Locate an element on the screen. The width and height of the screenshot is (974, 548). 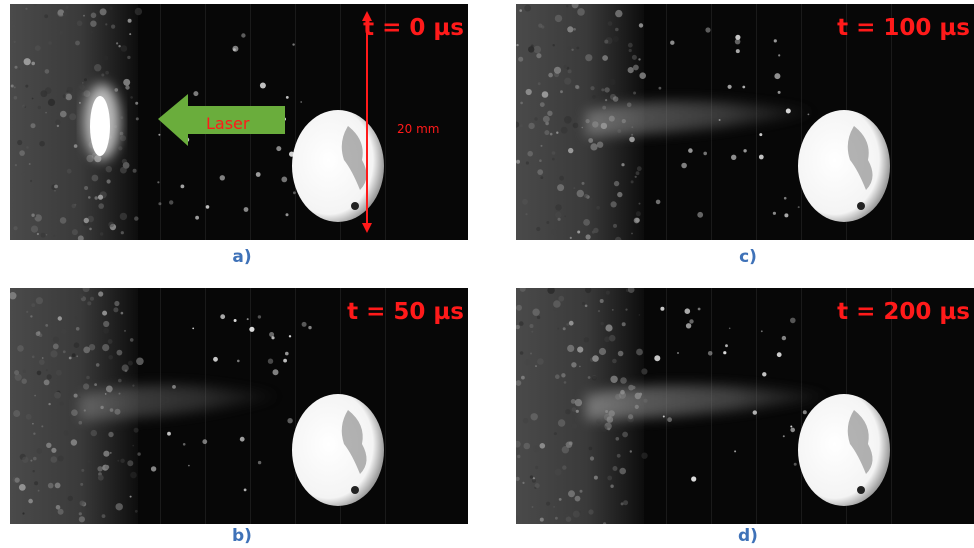
caption-c: c) is located at coordinates (748, 257).